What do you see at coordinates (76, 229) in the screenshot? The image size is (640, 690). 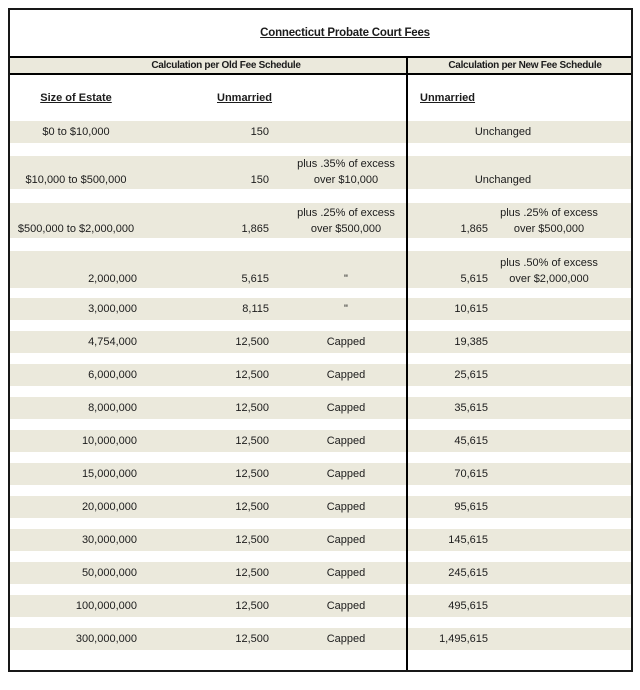 I see `estate-size-cell: $500,000 to $2,000,000` at bounding box center [76, 229].